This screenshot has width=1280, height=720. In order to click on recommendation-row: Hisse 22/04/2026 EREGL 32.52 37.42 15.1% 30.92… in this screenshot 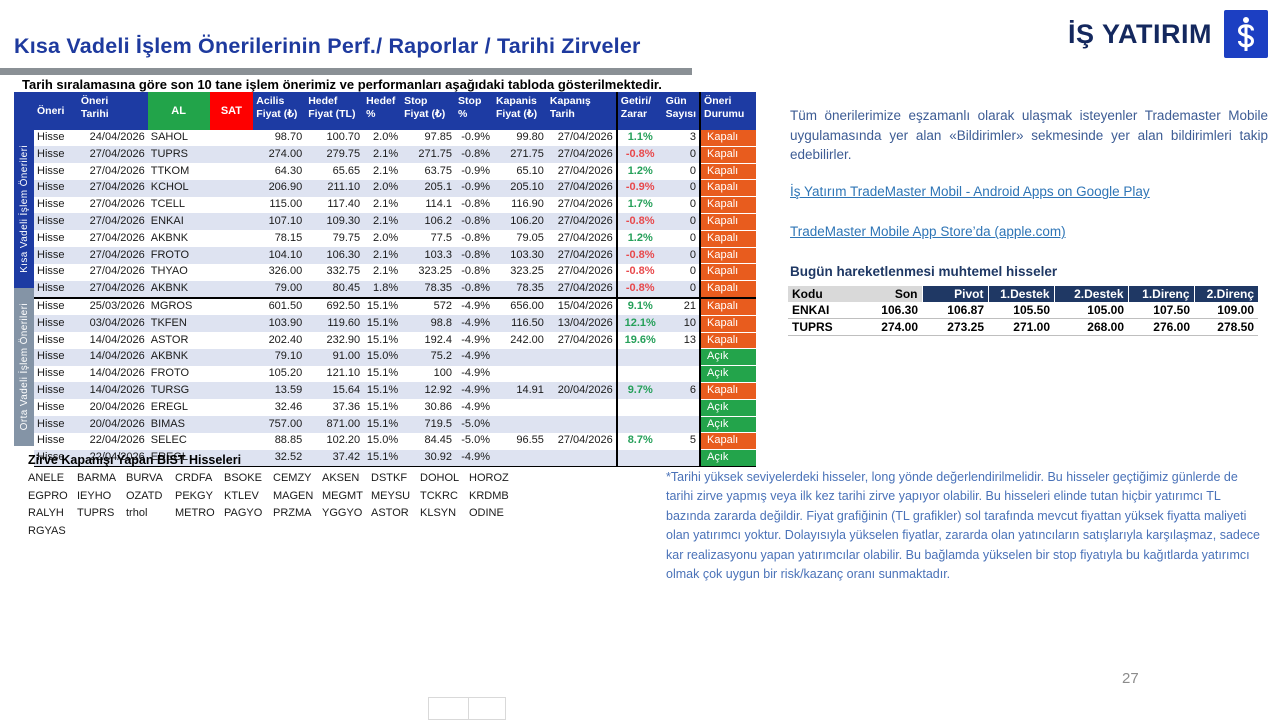, I will do `click(395, 458)`.